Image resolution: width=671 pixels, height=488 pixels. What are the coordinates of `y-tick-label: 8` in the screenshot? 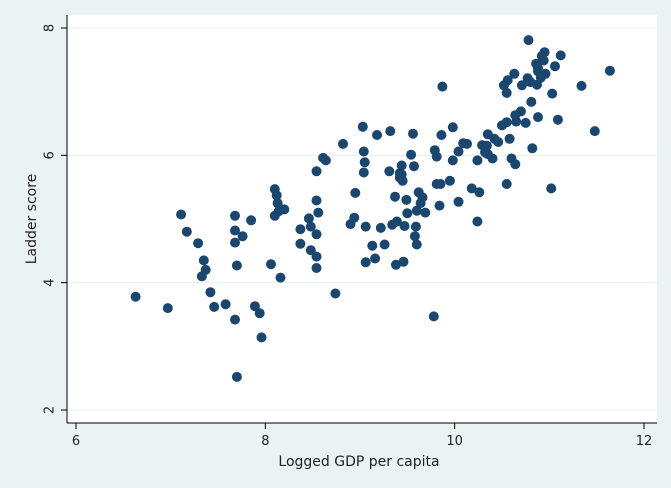 It's located at (50, 28).